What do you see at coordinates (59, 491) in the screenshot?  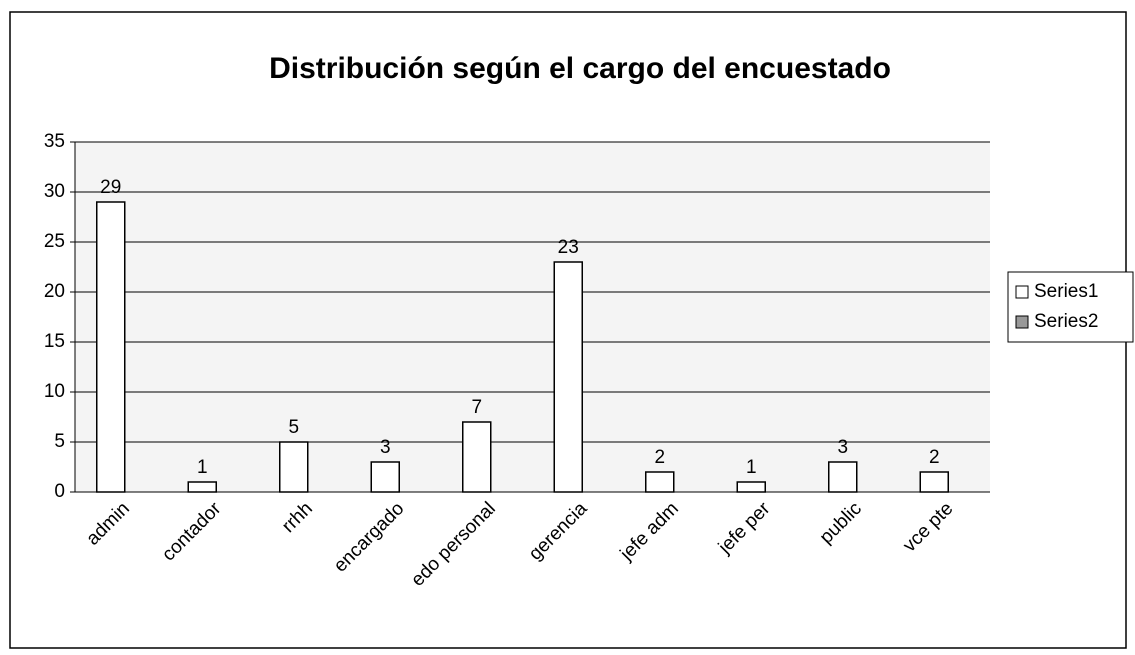 I see `y-tick-label: 0` at bounding box center [59, 491].